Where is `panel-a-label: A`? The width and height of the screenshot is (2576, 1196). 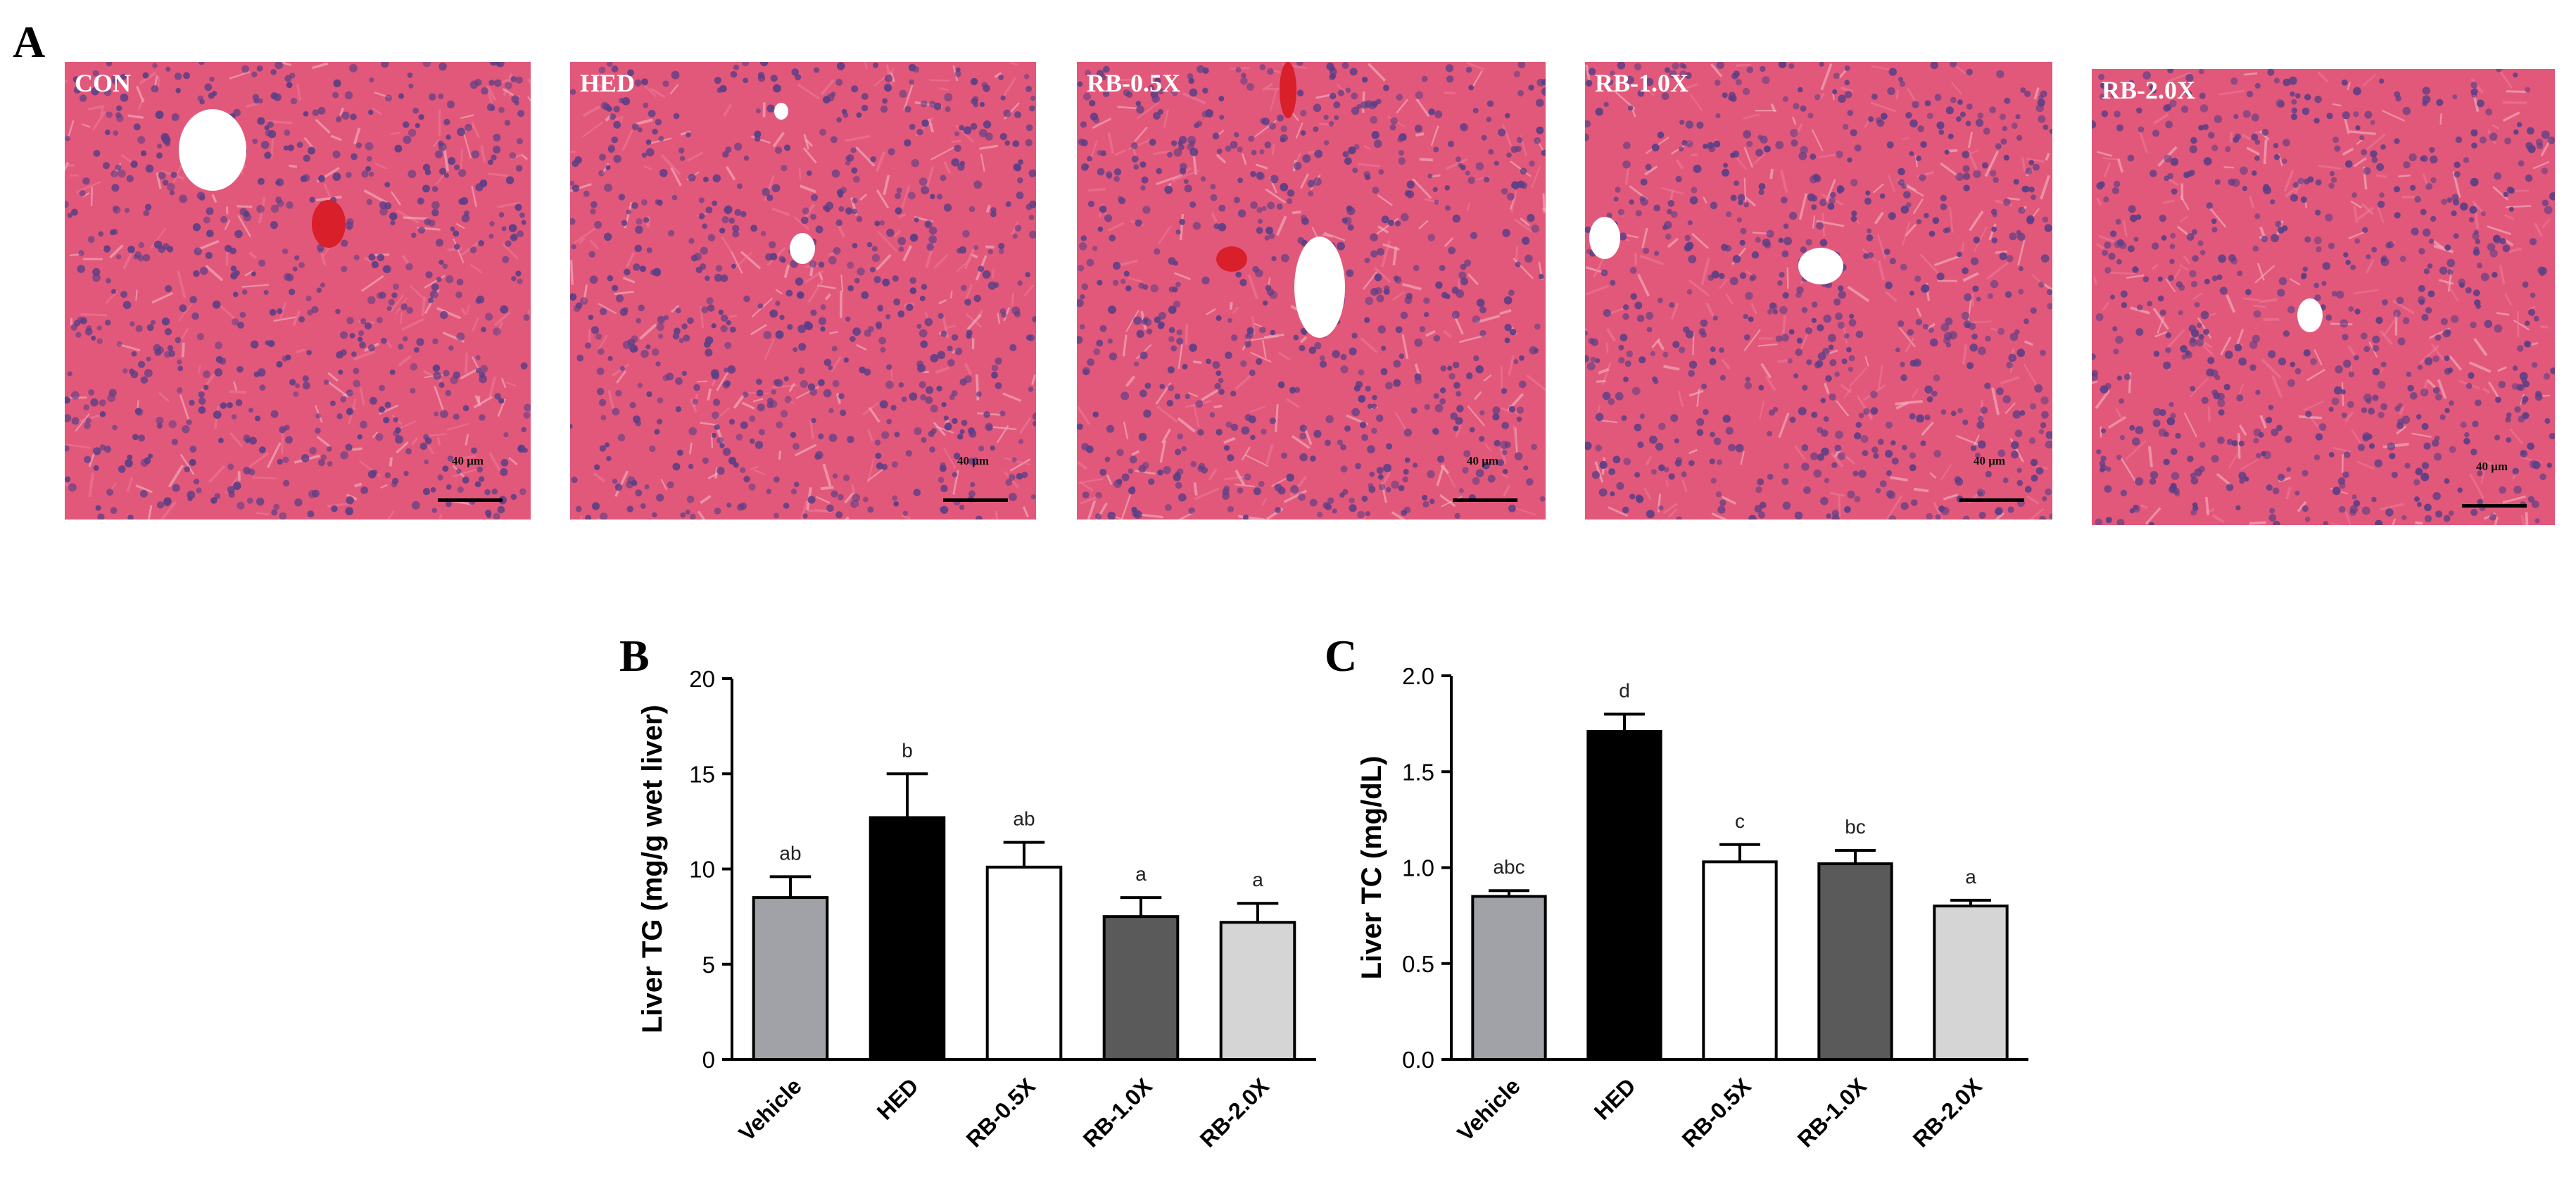 panel-a-label: A is located at coordinates (29, 43).